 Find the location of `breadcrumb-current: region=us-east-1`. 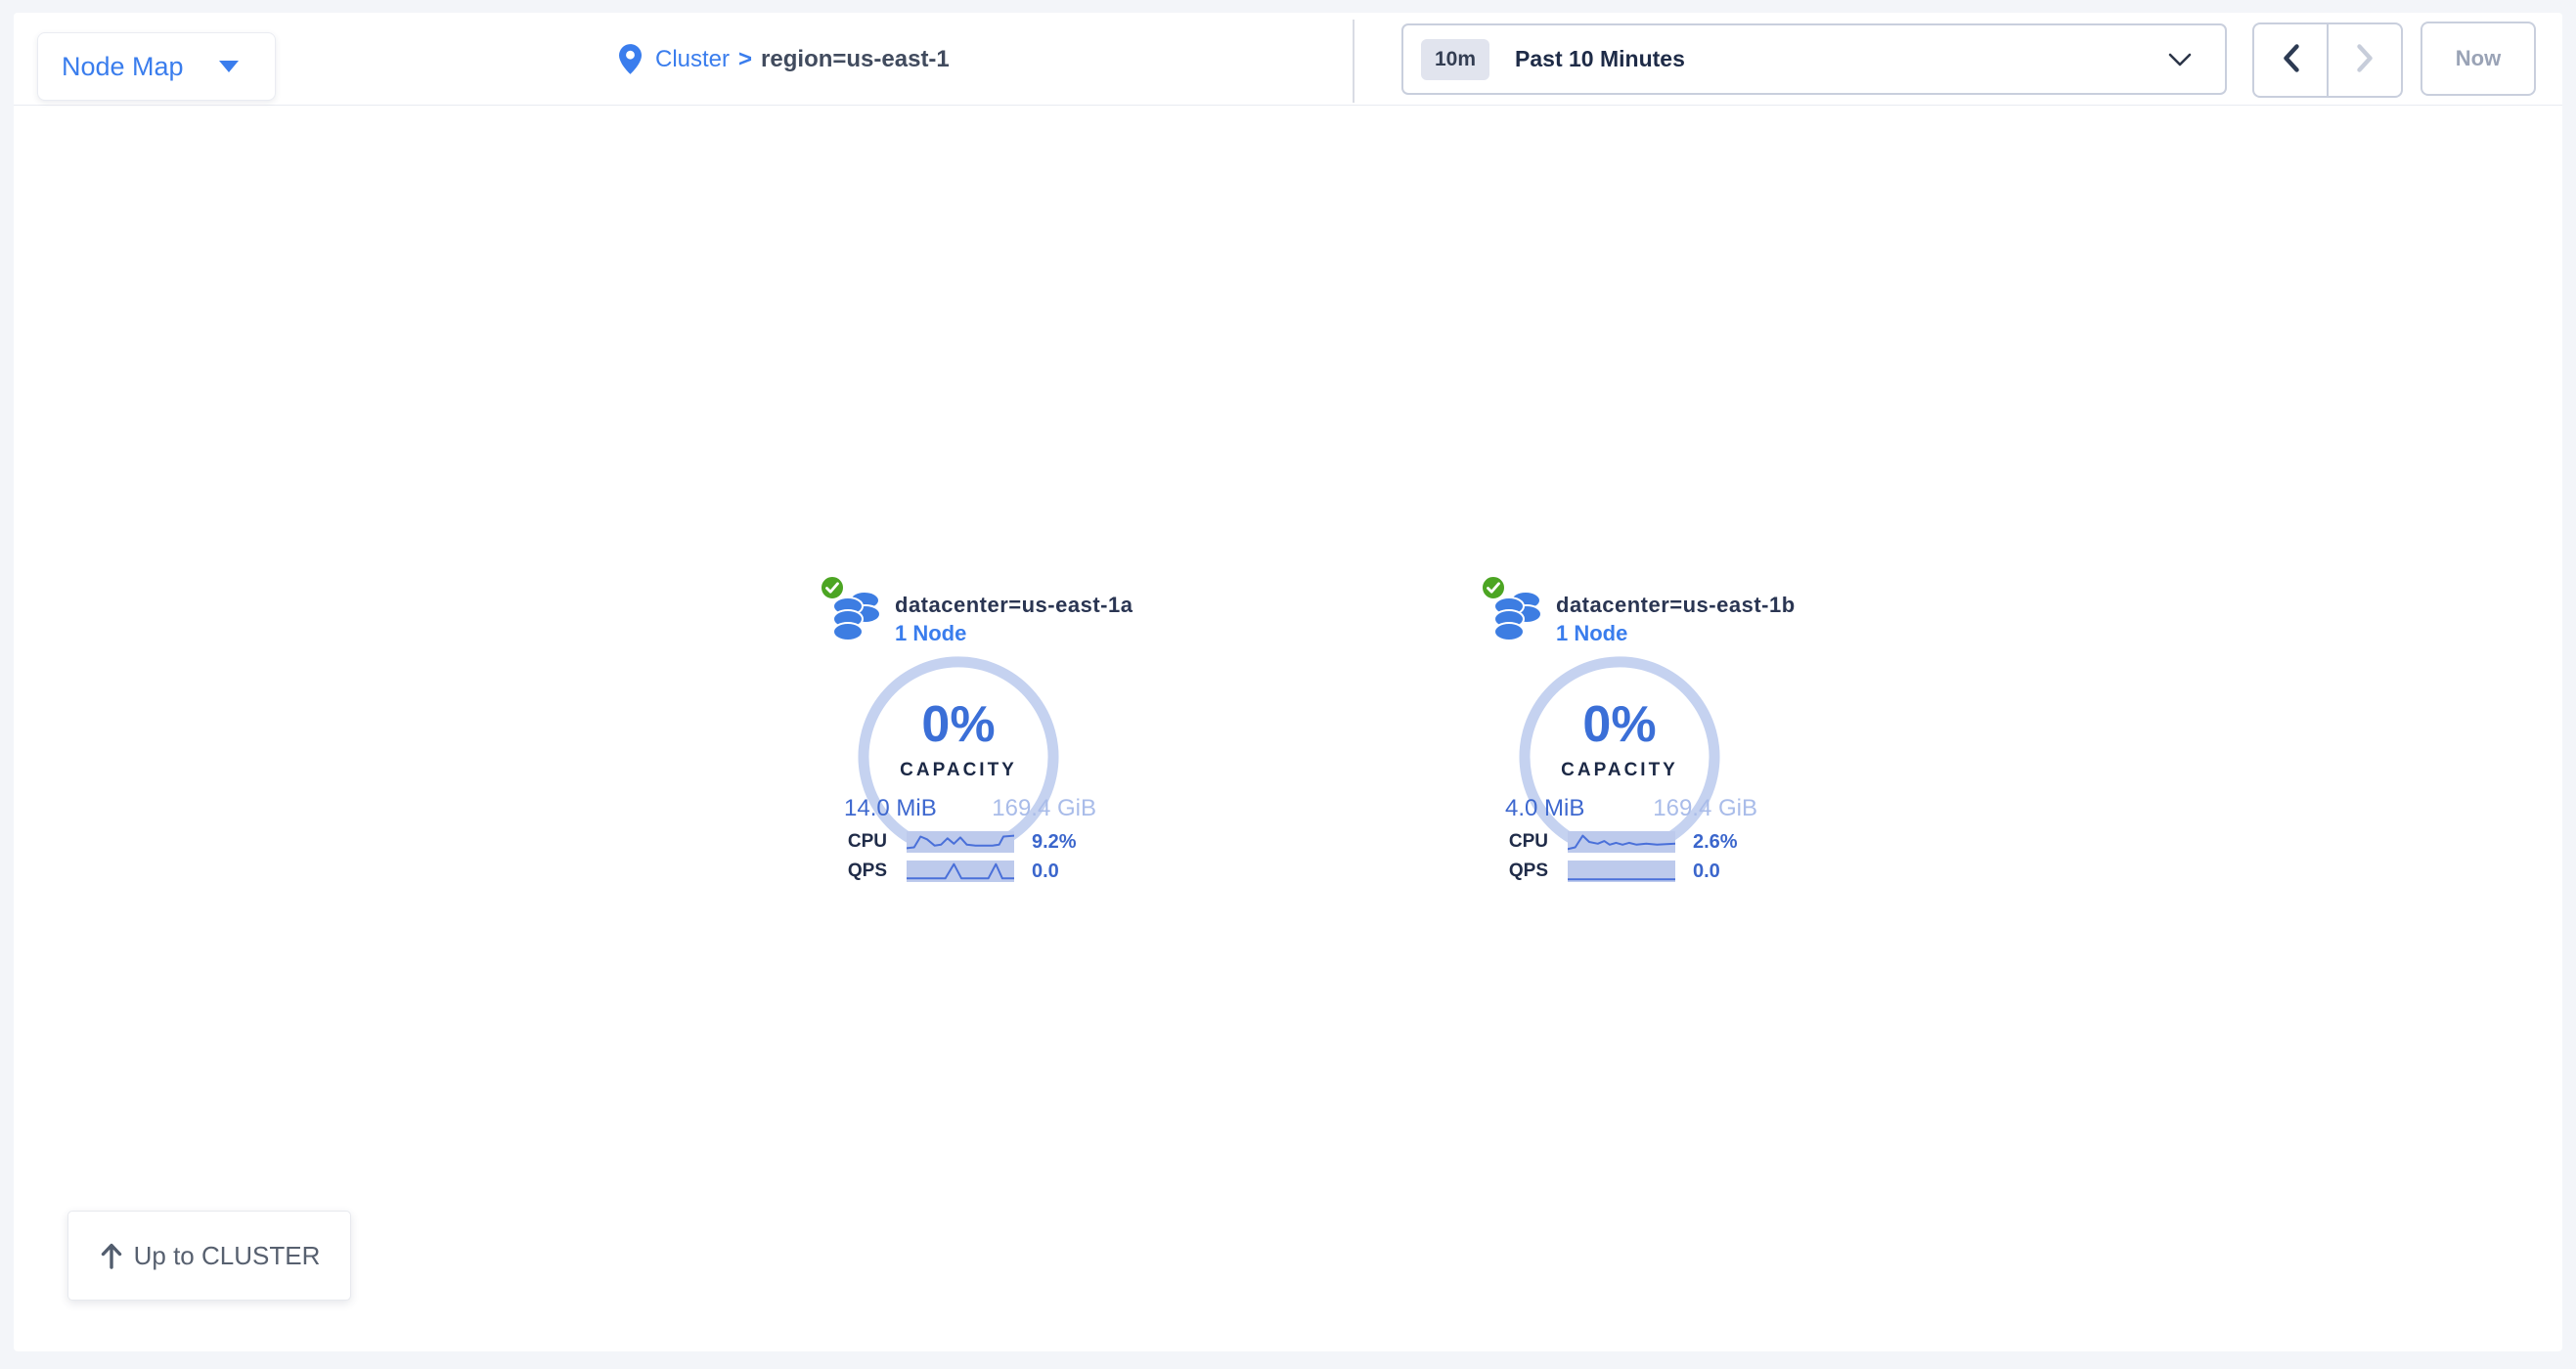

breadcrumb-current: region=us-east-1 is located at coordinates (855, 58).